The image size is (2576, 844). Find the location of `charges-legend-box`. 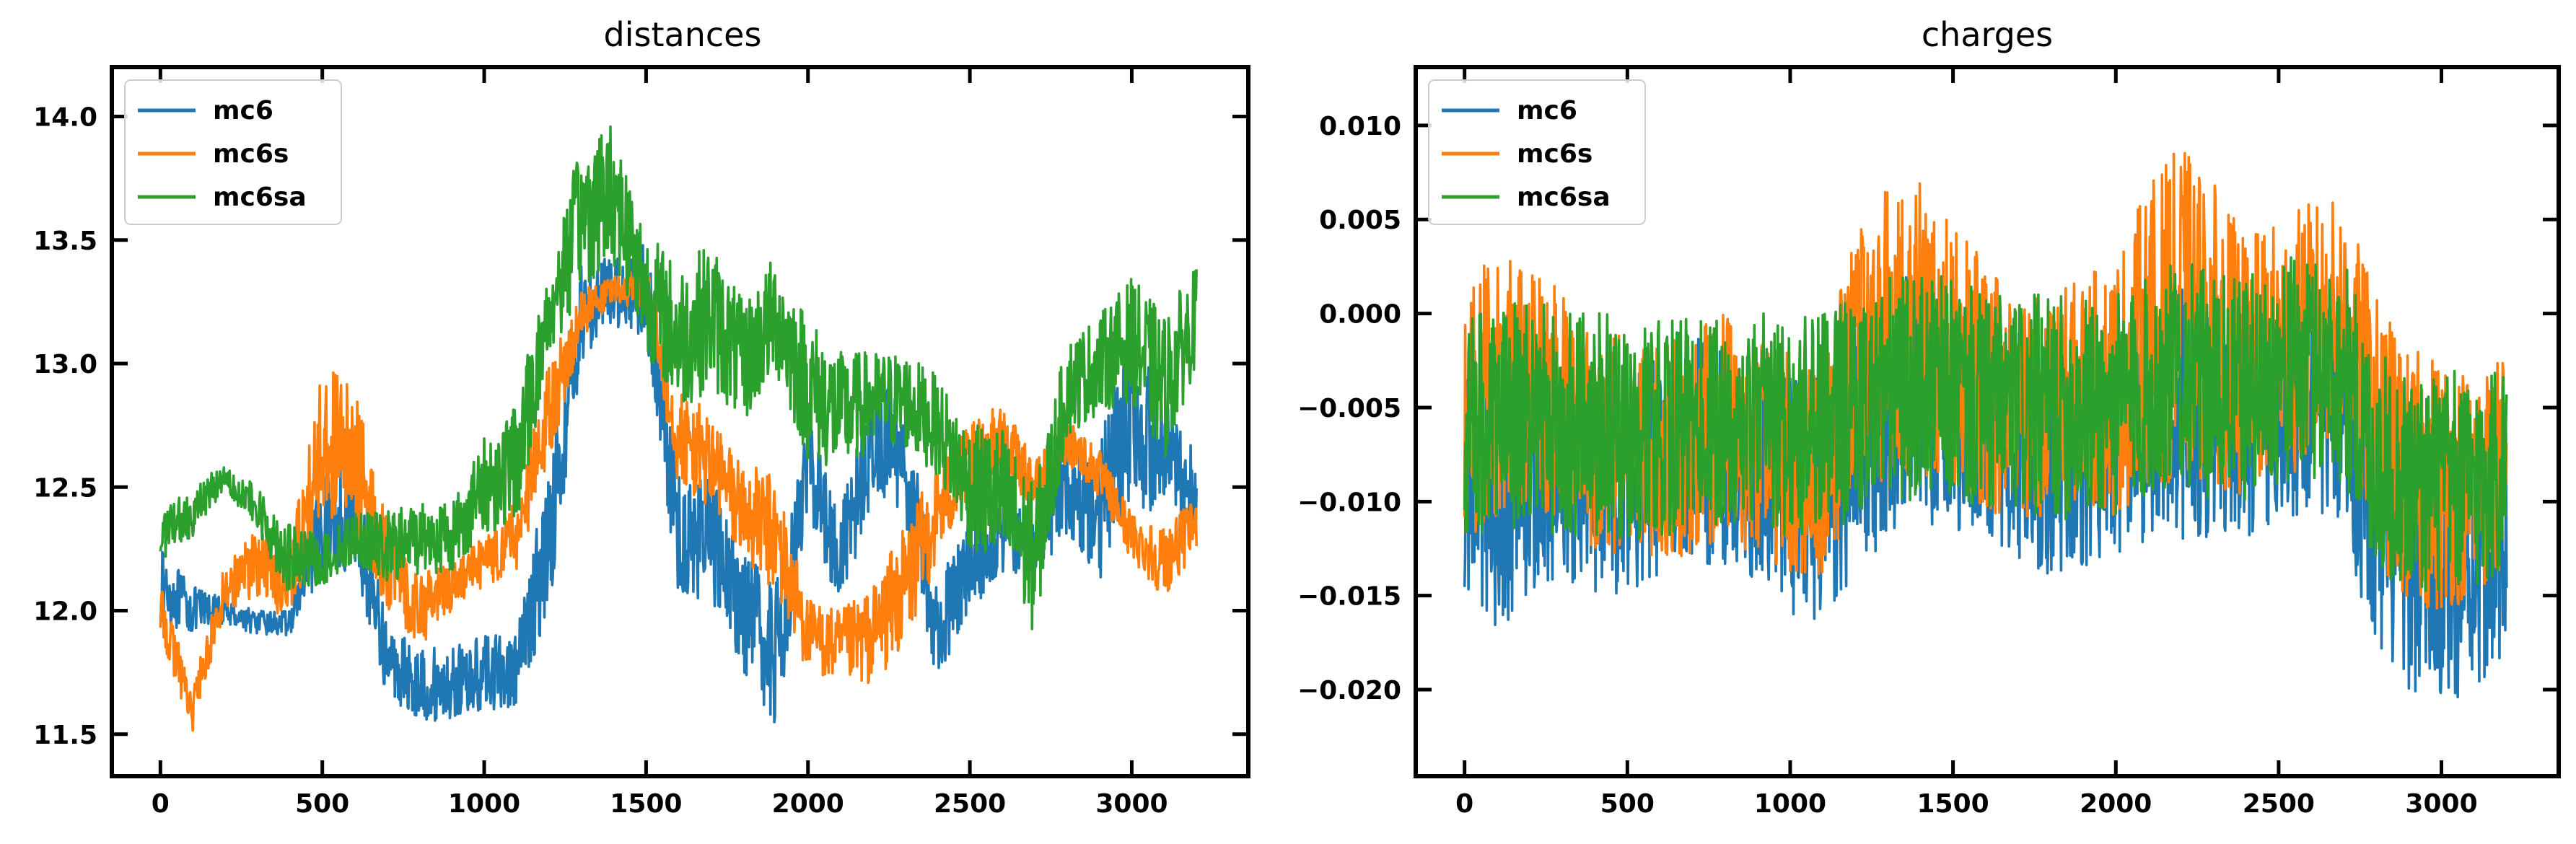

charges-legend-box is located at coordinates (1537, 152).